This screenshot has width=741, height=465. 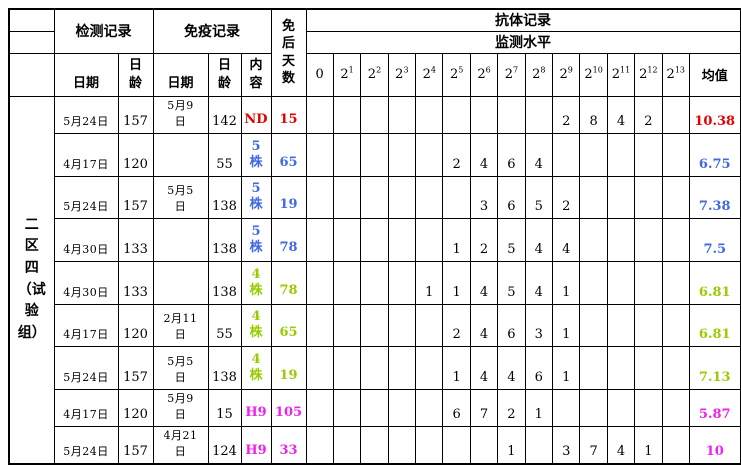 What do you see at coordinates (566, 114) in the screenshot?
I see `cell-titer-2-9: 2` at bounding box center [566, 114].